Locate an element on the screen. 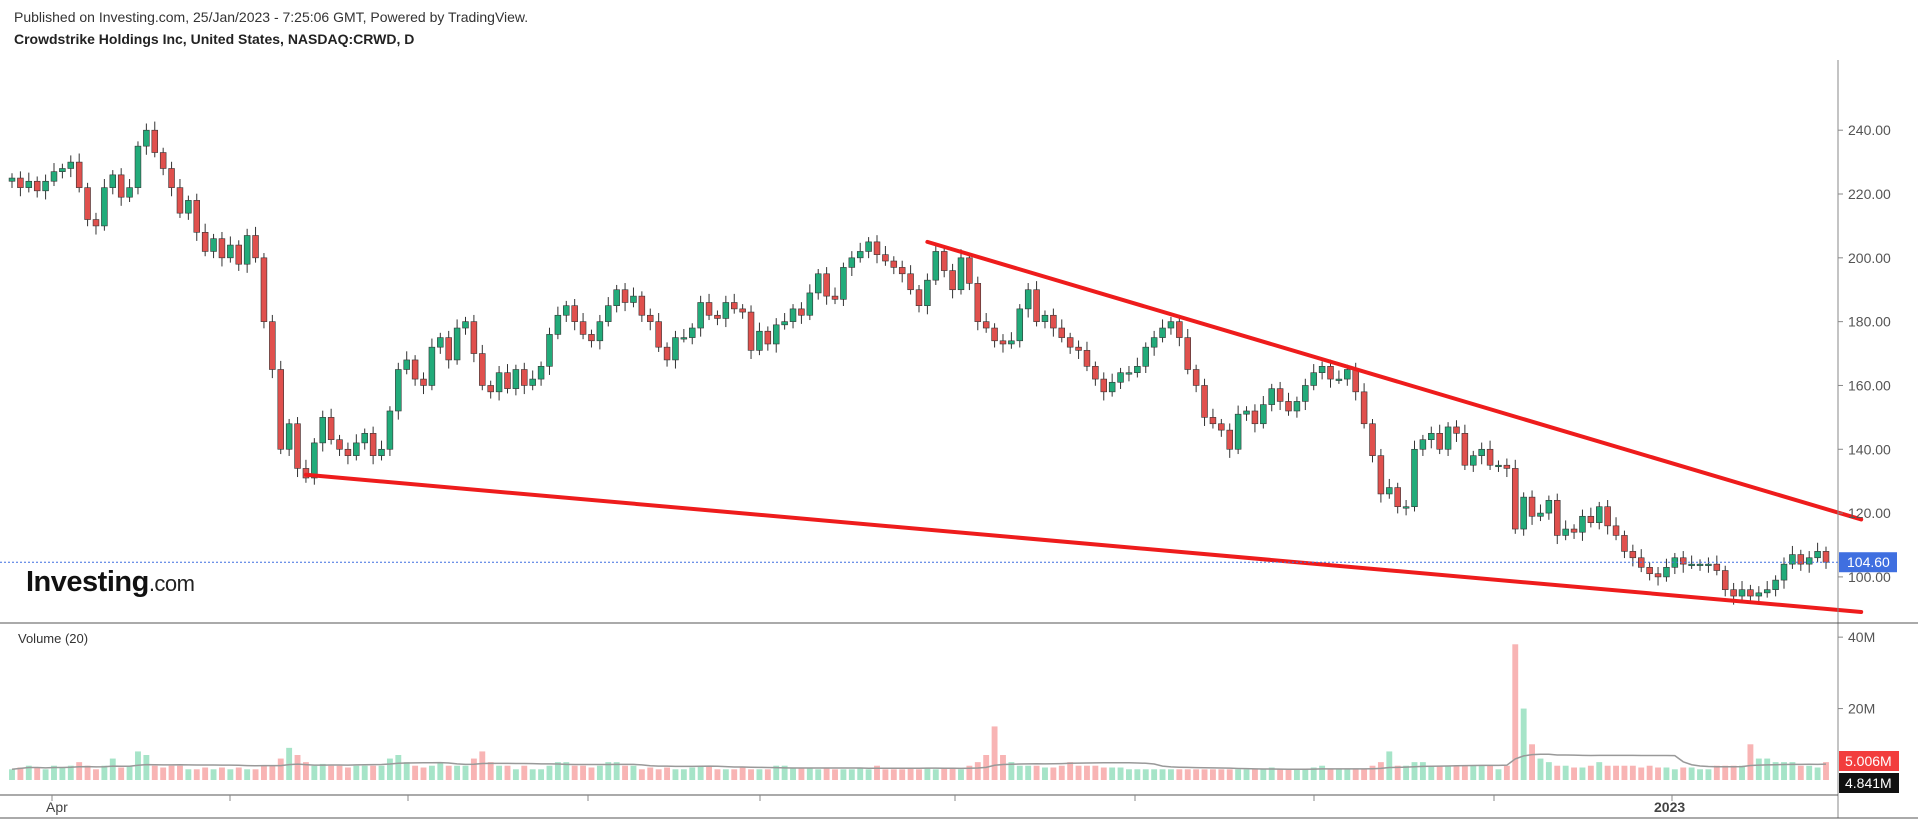  price-tick-label: 100.00 is located at coordinates (1869, 577).